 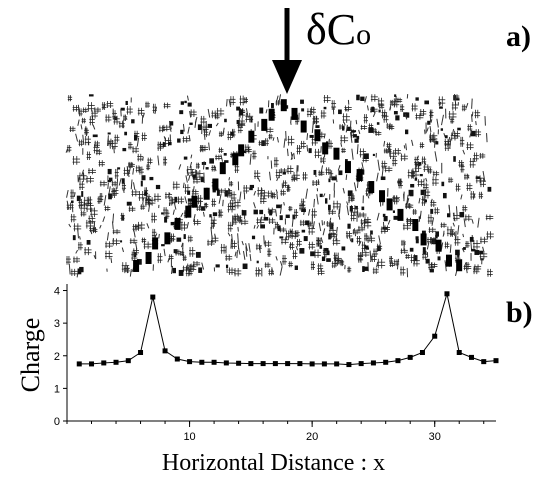 What do you see at coordinates (312, 437) in the screenshot?
I see `x-tick-label: 20` at bounding box center [312, 437].